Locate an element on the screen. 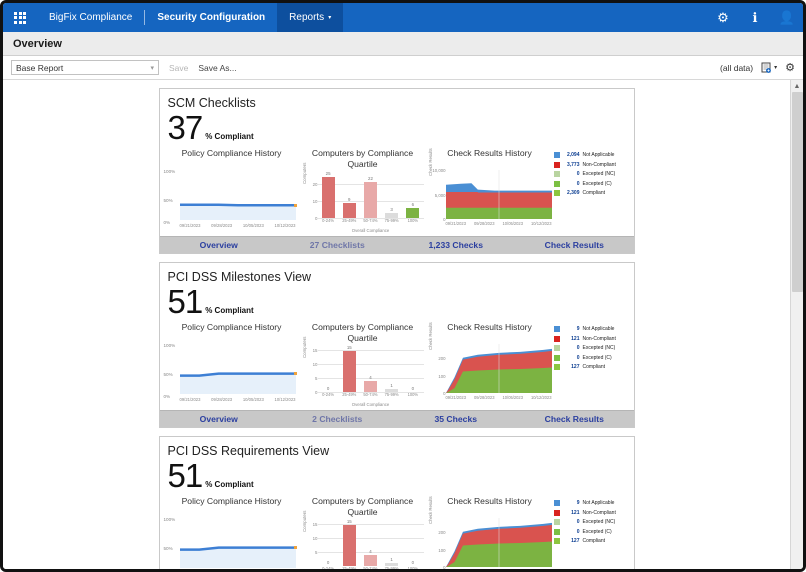 The width and height of the screenshot is (806, 572). quartile-bar-cell: 6 is located at coordinates (412, 194).